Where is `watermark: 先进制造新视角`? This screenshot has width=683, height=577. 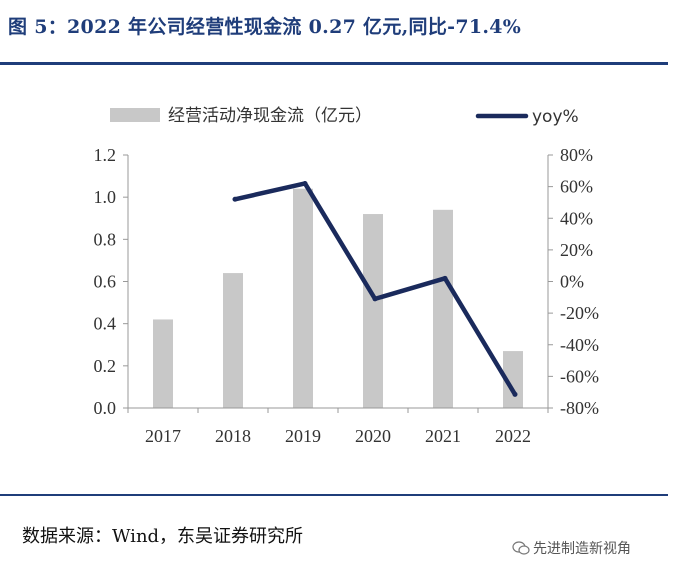 watermark: 先进制造新视角 is located at coordinates (571, 548).